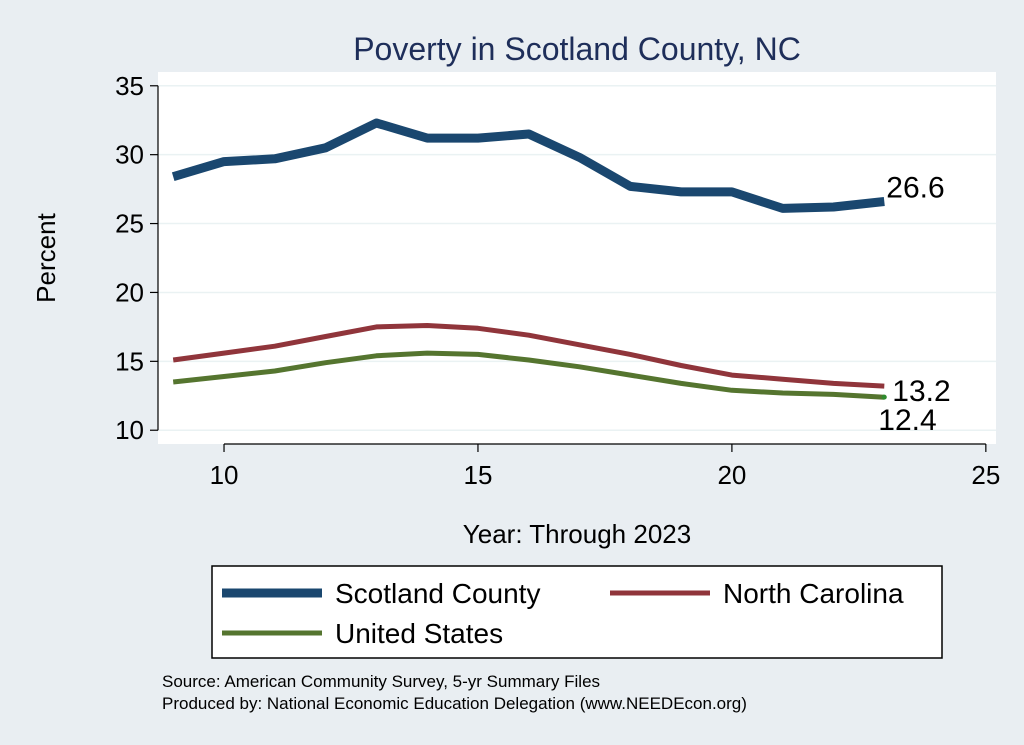  I want to click on y-tick-label-10: 10, so click(129, 430).